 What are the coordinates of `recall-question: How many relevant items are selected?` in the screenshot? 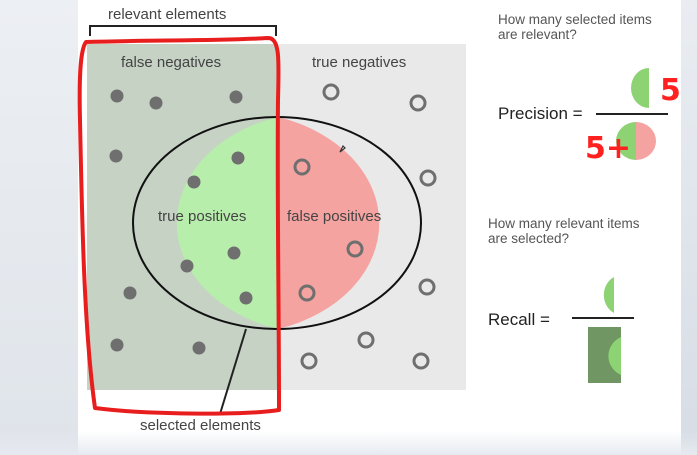 It's located at (564, 231).